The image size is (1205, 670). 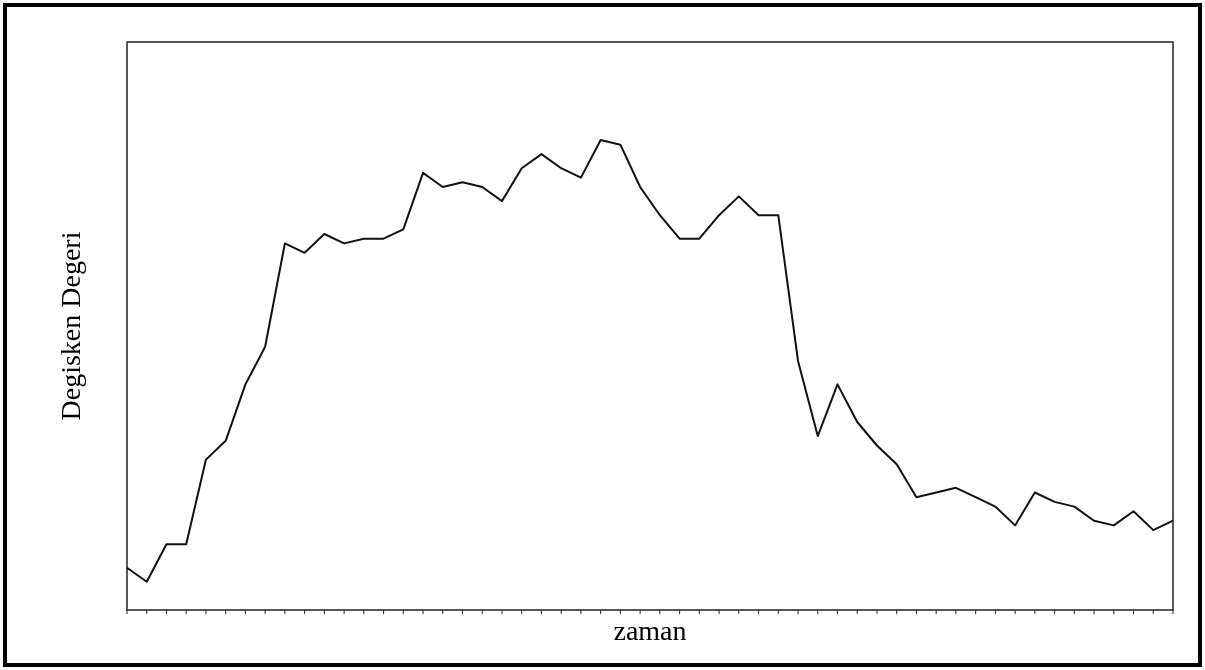 I want to click on x-axis-title: zaman, so click(x=650, y=630).